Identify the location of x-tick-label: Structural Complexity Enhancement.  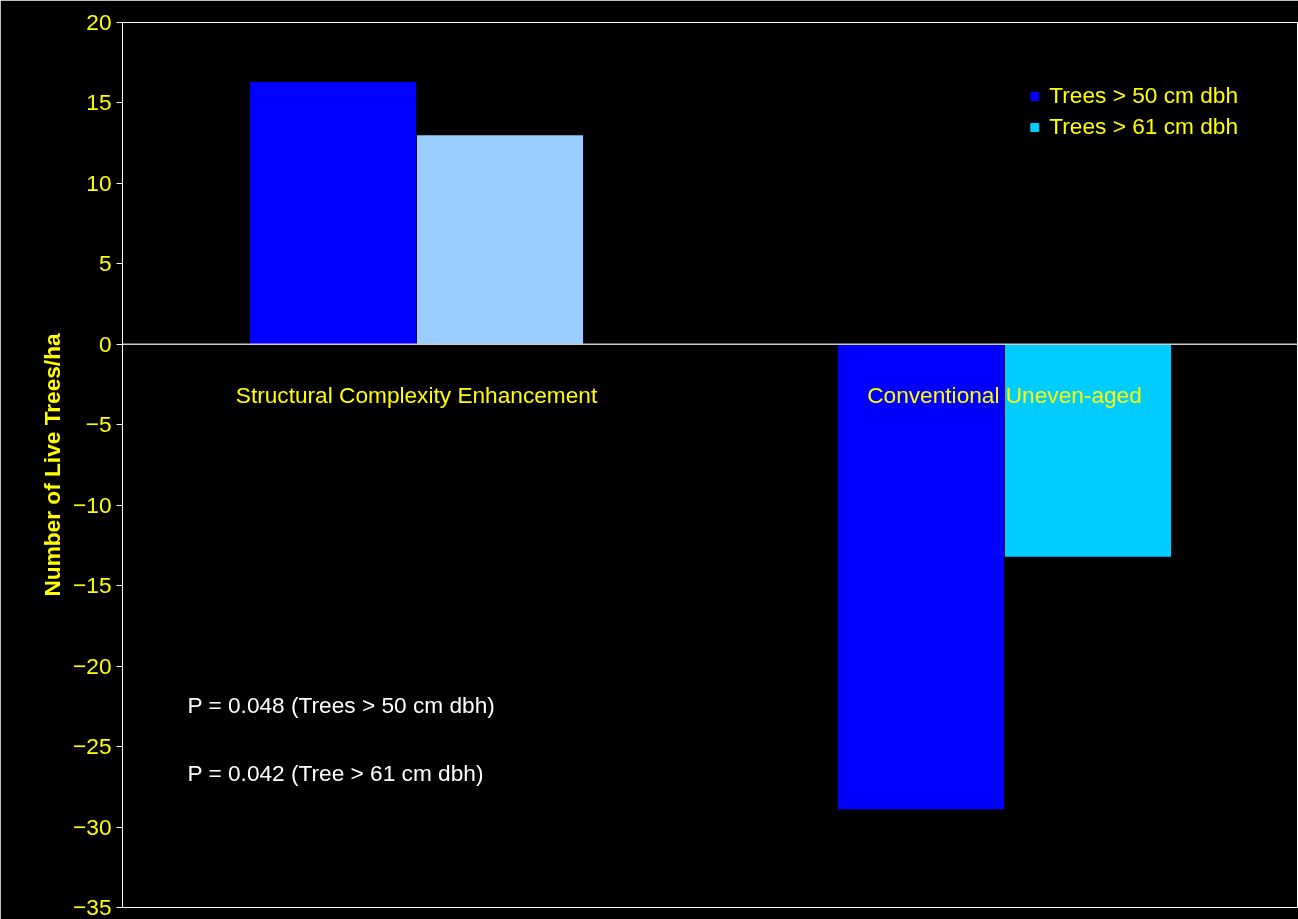
(416, 395).